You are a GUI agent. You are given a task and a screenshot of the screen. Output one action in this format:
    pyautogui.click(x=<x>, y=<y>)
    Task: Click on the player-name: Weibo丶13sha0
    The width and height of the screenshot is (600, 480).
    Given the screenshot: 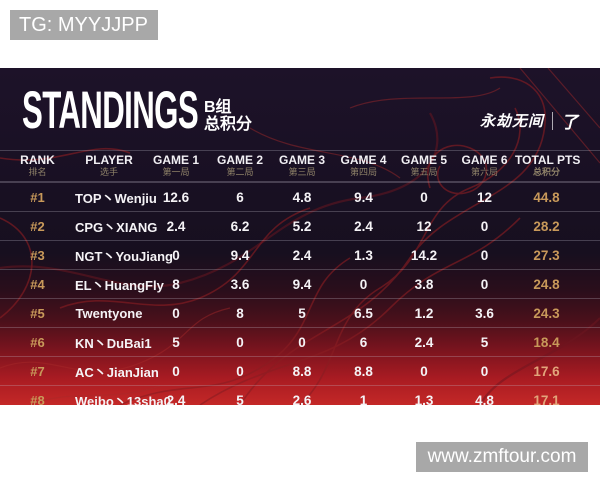 What is the action you would take?
    pyautogui.click(x=123, y=399)
    